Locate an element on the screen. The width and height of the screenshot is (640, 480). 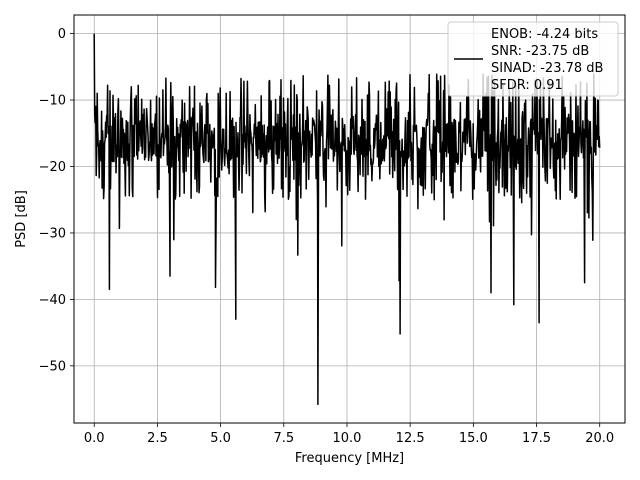
legend-line-enob: ENOB: -4.24 bits is located at coordinates (544, 34).